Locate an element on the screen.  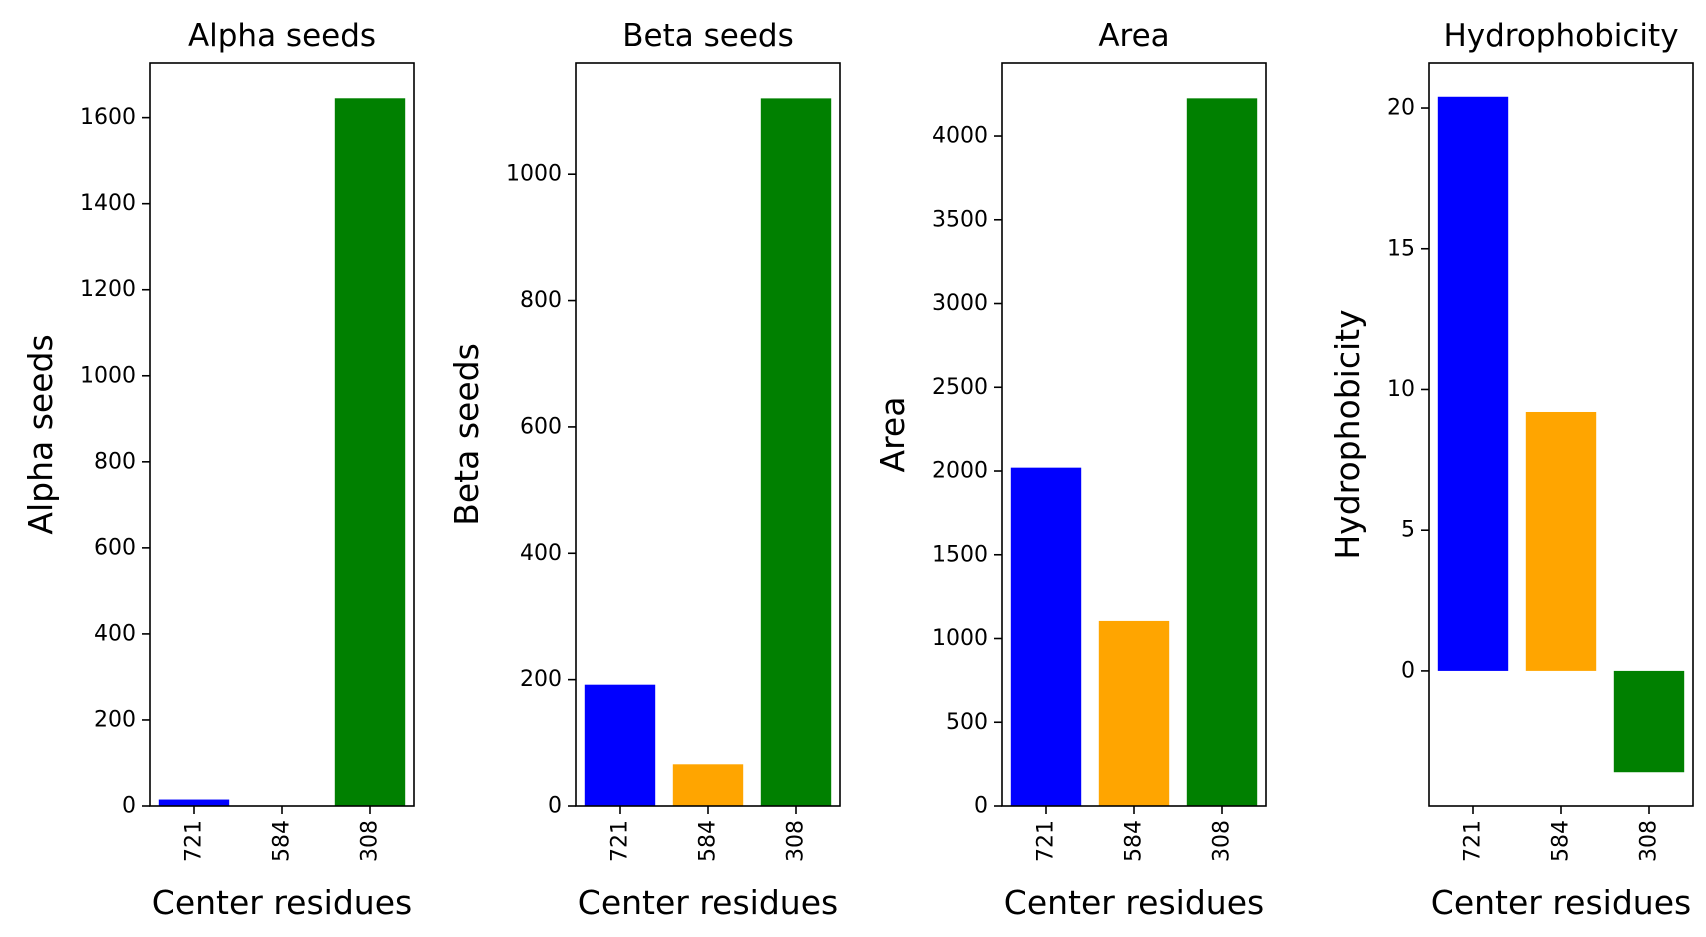
y-tick-label: 3500 is located at coordinates (960, 219).